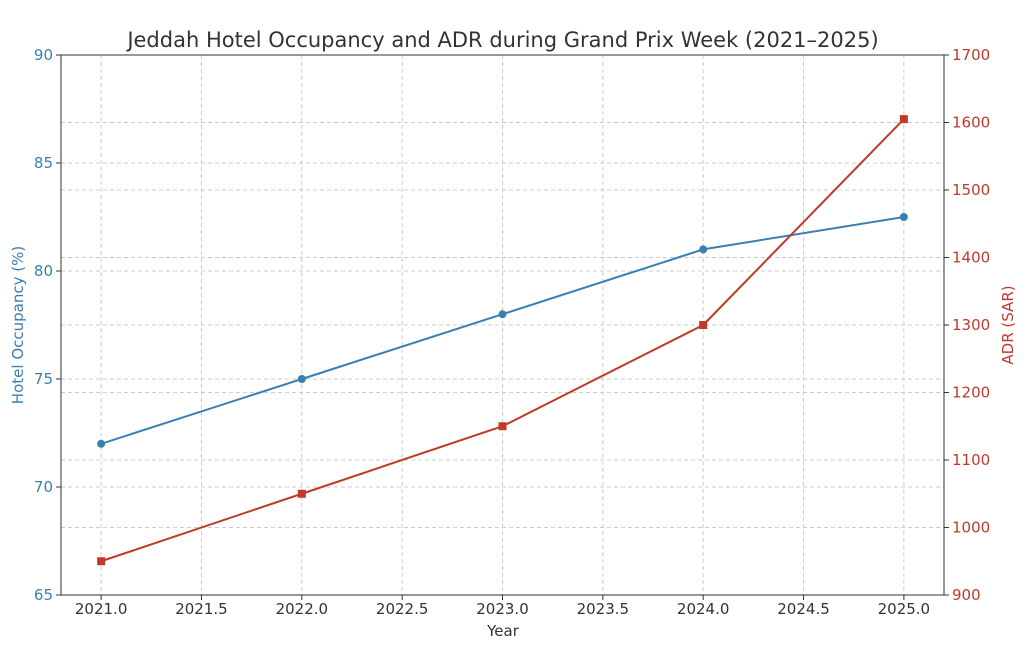 The image size is (1024, 651). What do you see at coordinates (503, 631) in the screenshot?
I see `x-axis-label: Year` at bounding box center [503, 631].